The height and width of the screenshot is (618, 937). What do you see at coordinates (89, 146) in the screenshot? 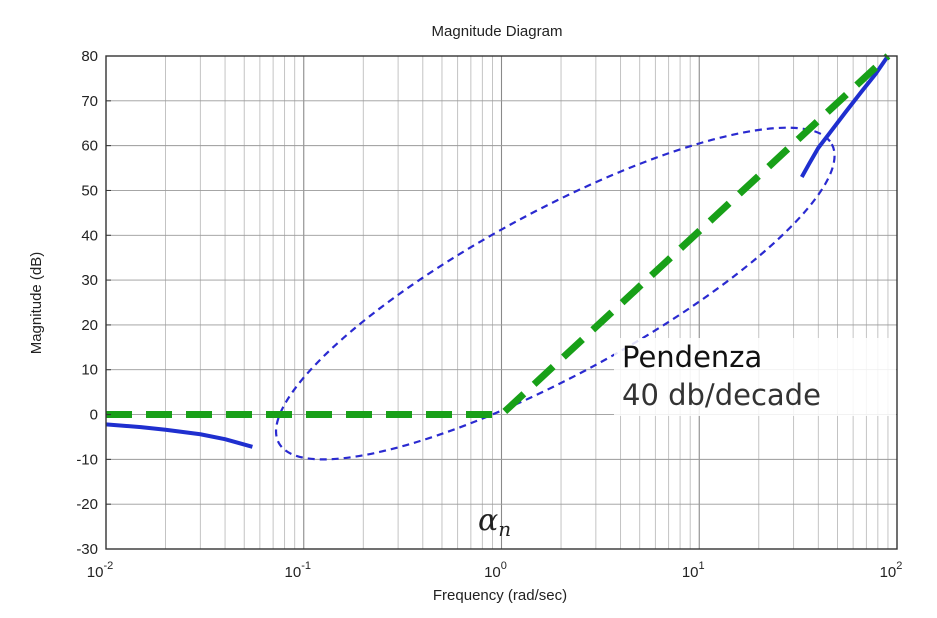
I see `y-tick-label: 60` at bounding box center [89, 146].